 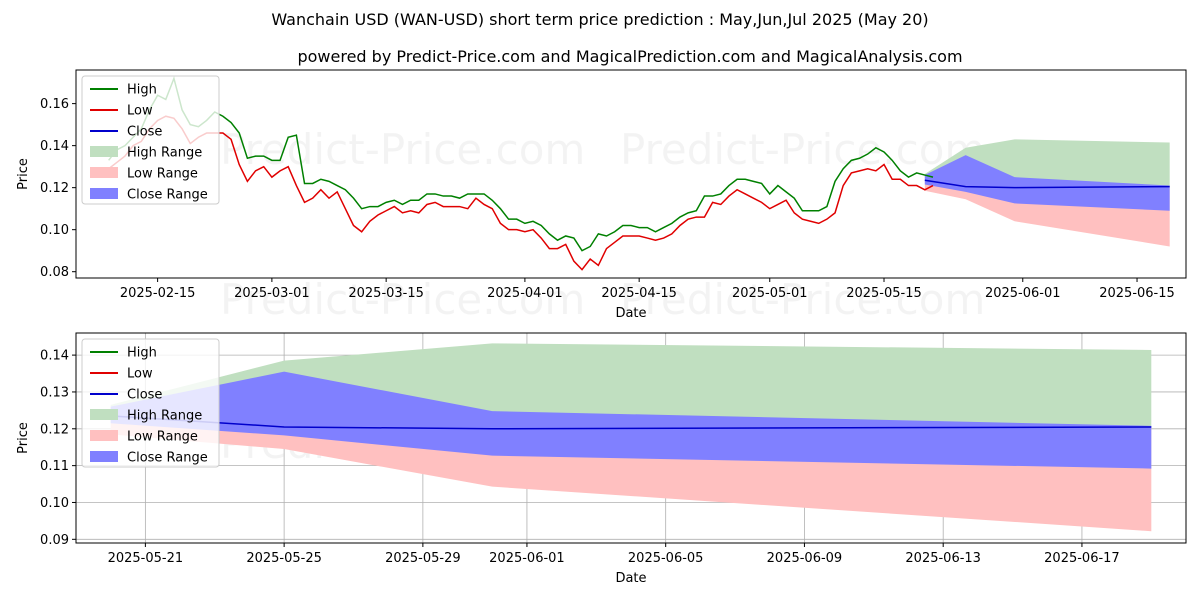 I want to click on y-tick-label: 0.08, so click(x=54, y=272).